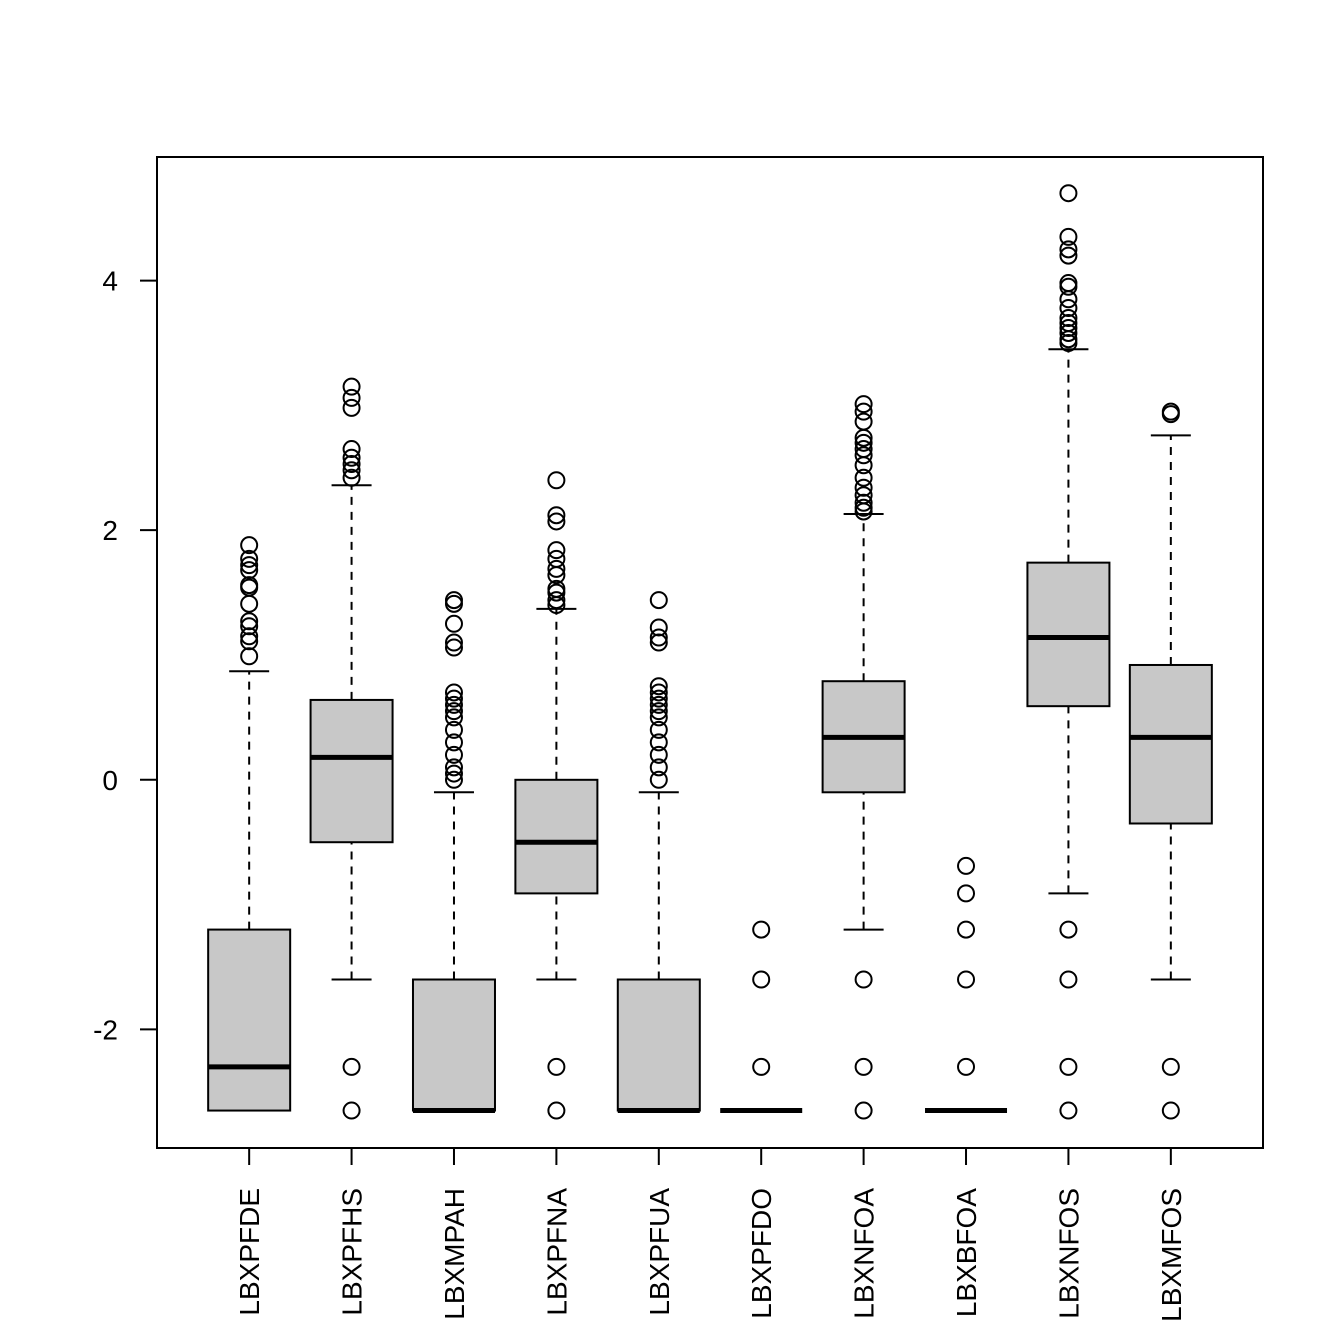 The image size is (1344, 1344). What do you see at coordinates (659, 1252) in the screenshot?
I see `x-tick-label: LBXPFUA` at bounding box center [659, 1252].